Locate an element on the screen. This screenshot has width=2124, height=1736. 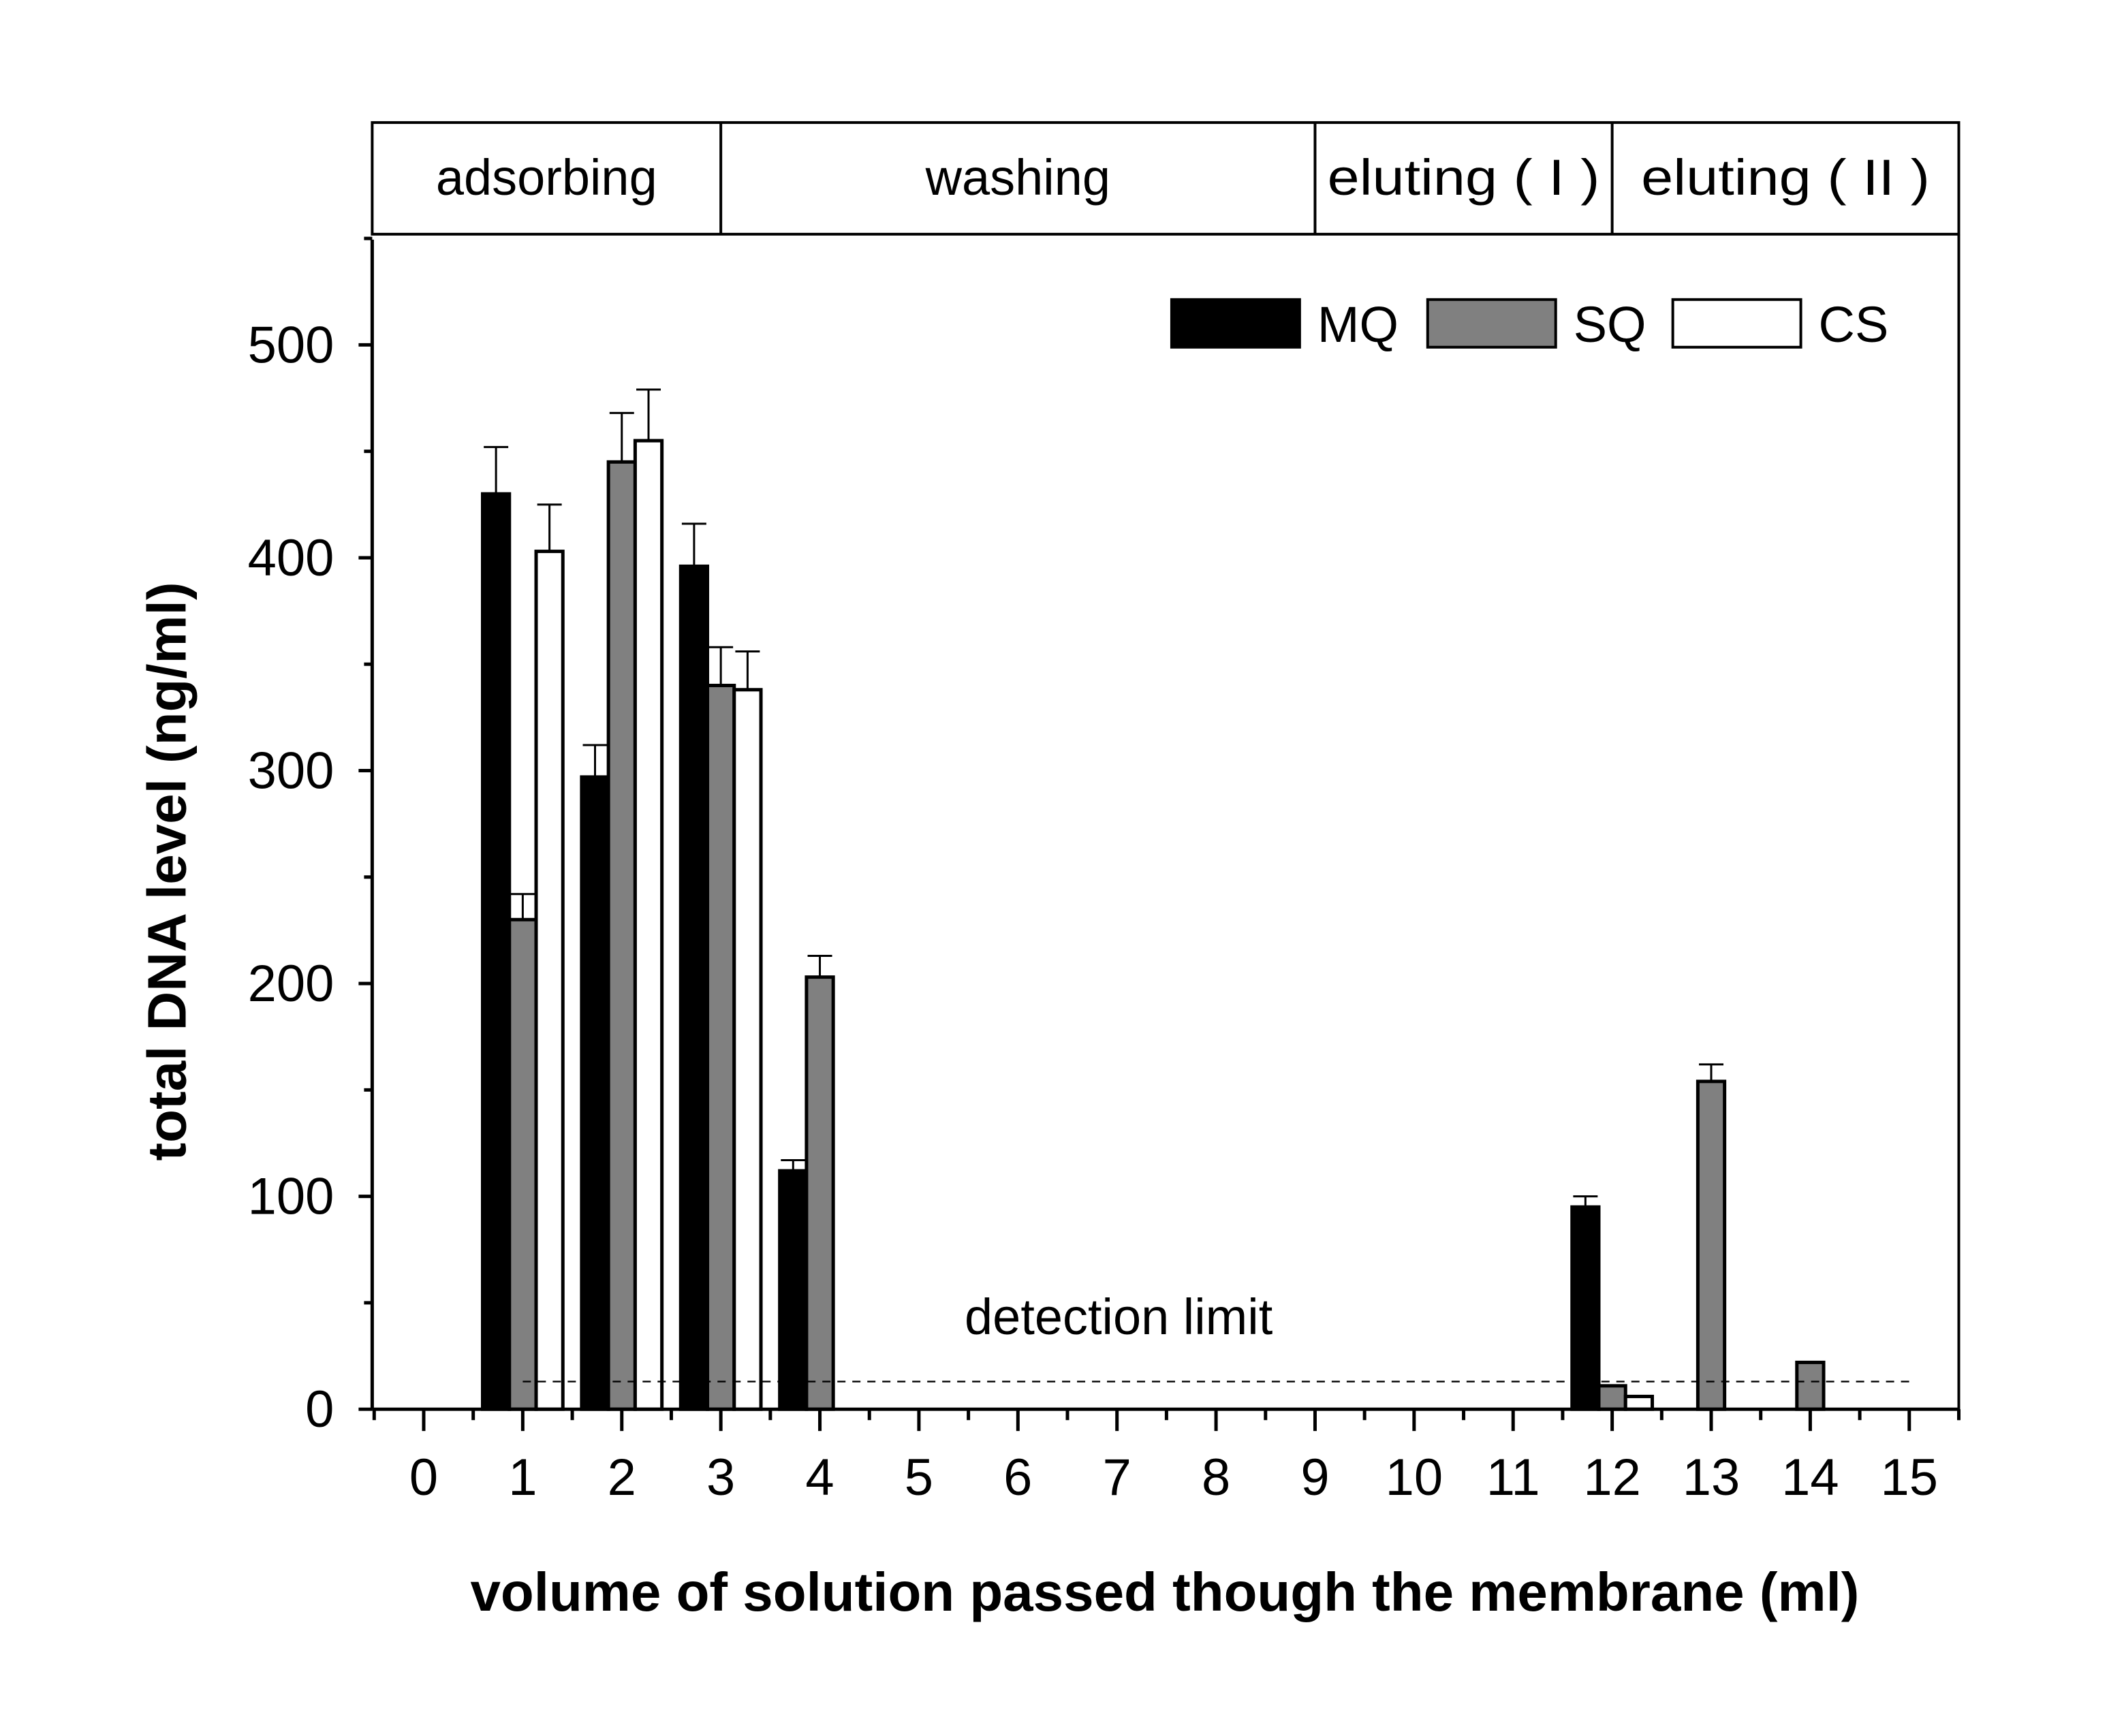
x-tick-label-5: 5 is located at coordinates (919, 1478).